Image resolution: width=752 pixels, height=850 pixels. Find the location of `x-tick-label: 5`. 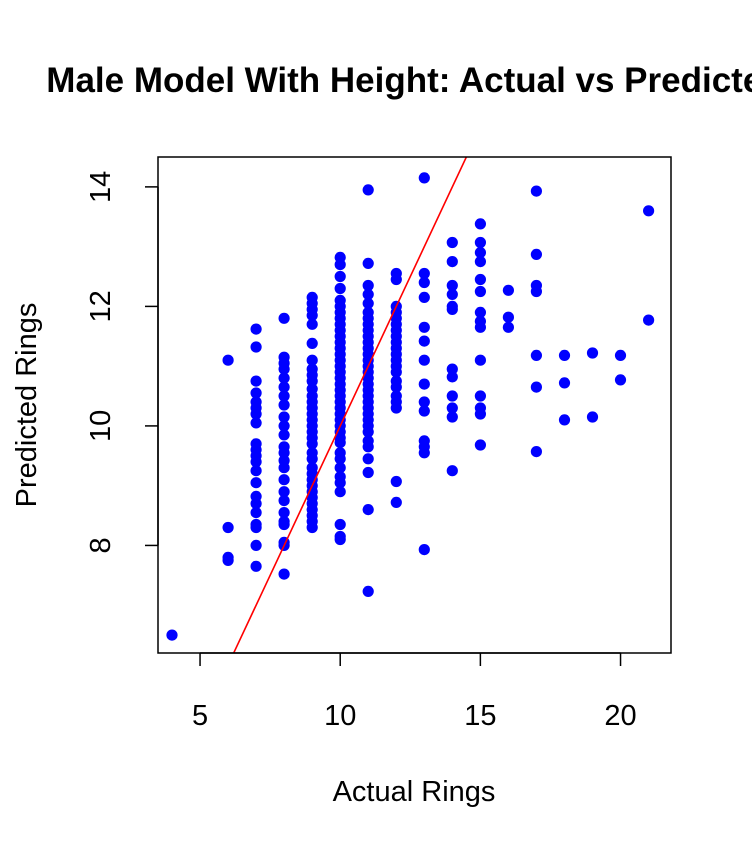

x-tick-label: 5 is located at coordinates (200, 716).